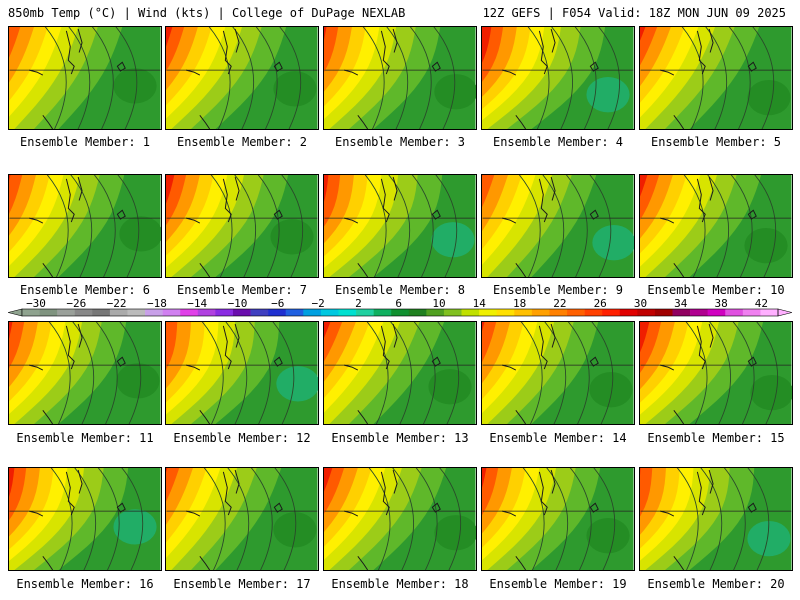 This screenshot has width=800, height=600. Describe the element at coordinates (720, 303) in the screenshot. I see `colorbar-tick-label: 38` at that location.